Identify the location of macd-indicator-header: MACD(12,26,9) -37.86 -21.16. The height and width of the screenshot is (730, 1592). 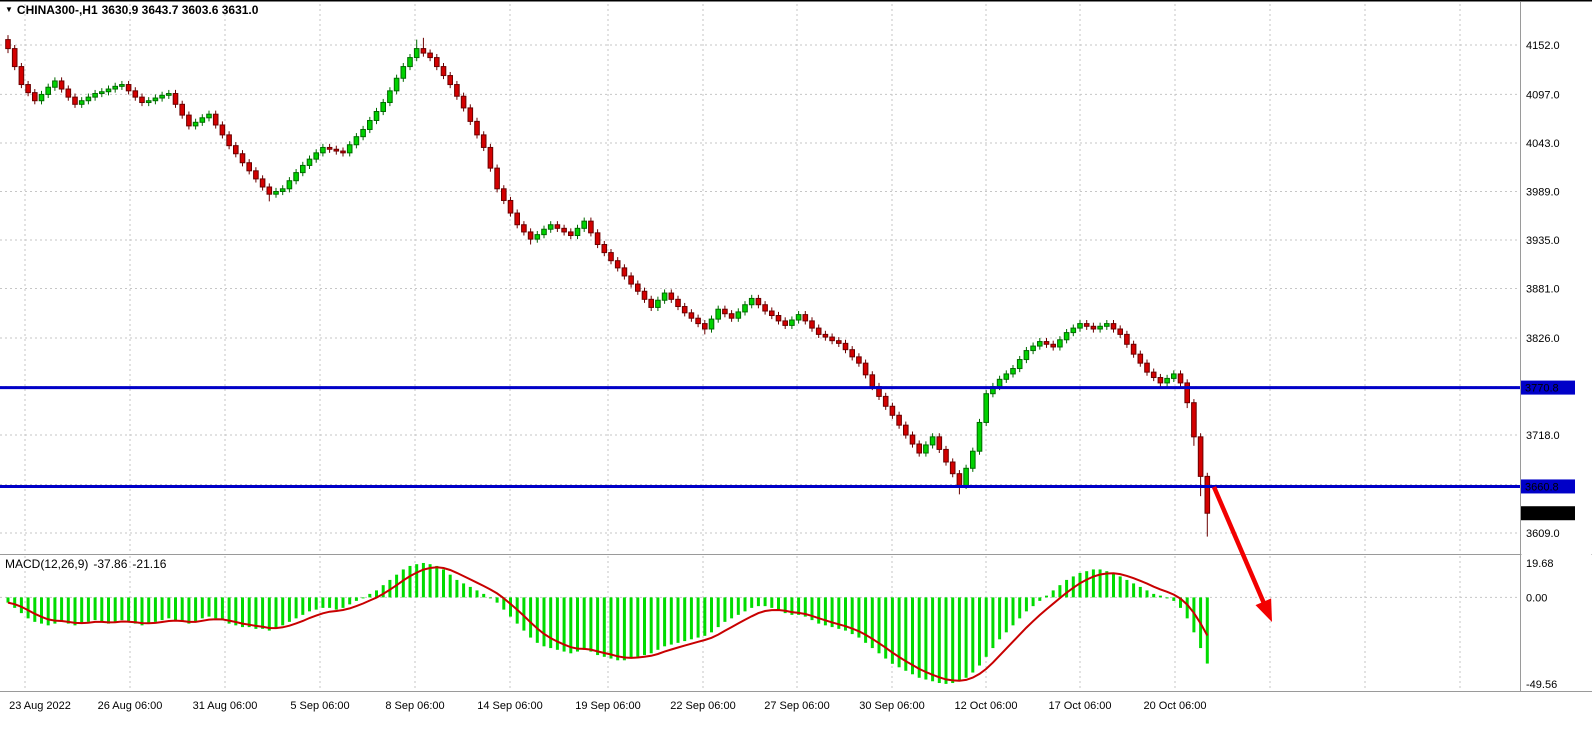
(88, 564).